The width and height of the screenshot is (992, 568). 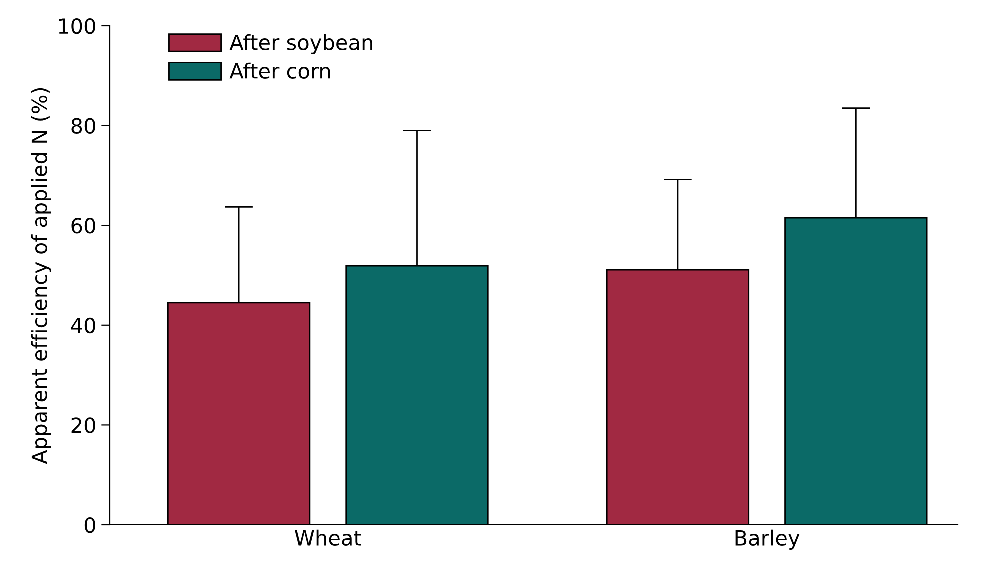 What do you see at coordinates (41, 276) in the screenshot?
I see `y-axis-title: Apparent efficiency of applied N (%)` at bounding box center [41, 276].